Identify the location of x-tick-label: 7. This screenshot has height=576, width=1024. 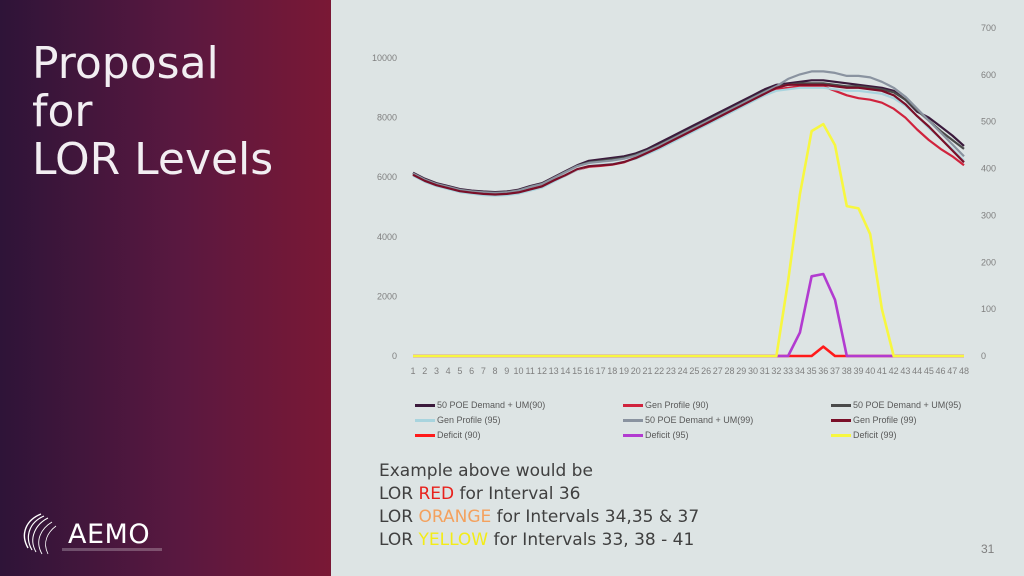
(483, 371).